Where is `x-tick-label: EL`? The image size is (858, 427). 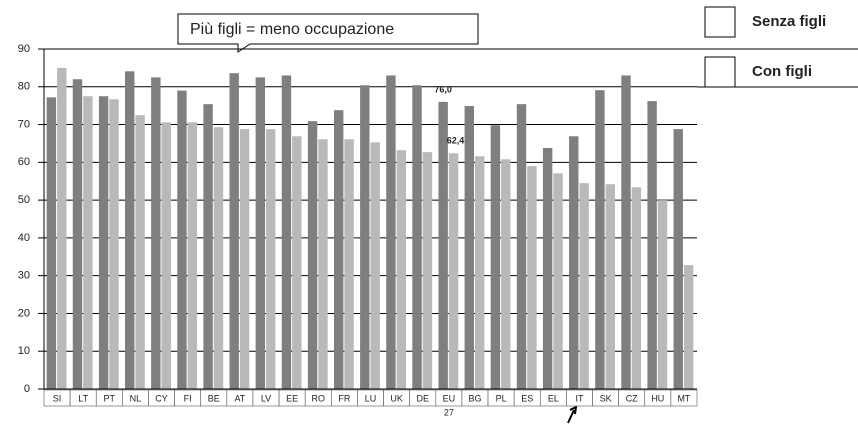 x-tick-label: EL is located at coordinates (553, 398).